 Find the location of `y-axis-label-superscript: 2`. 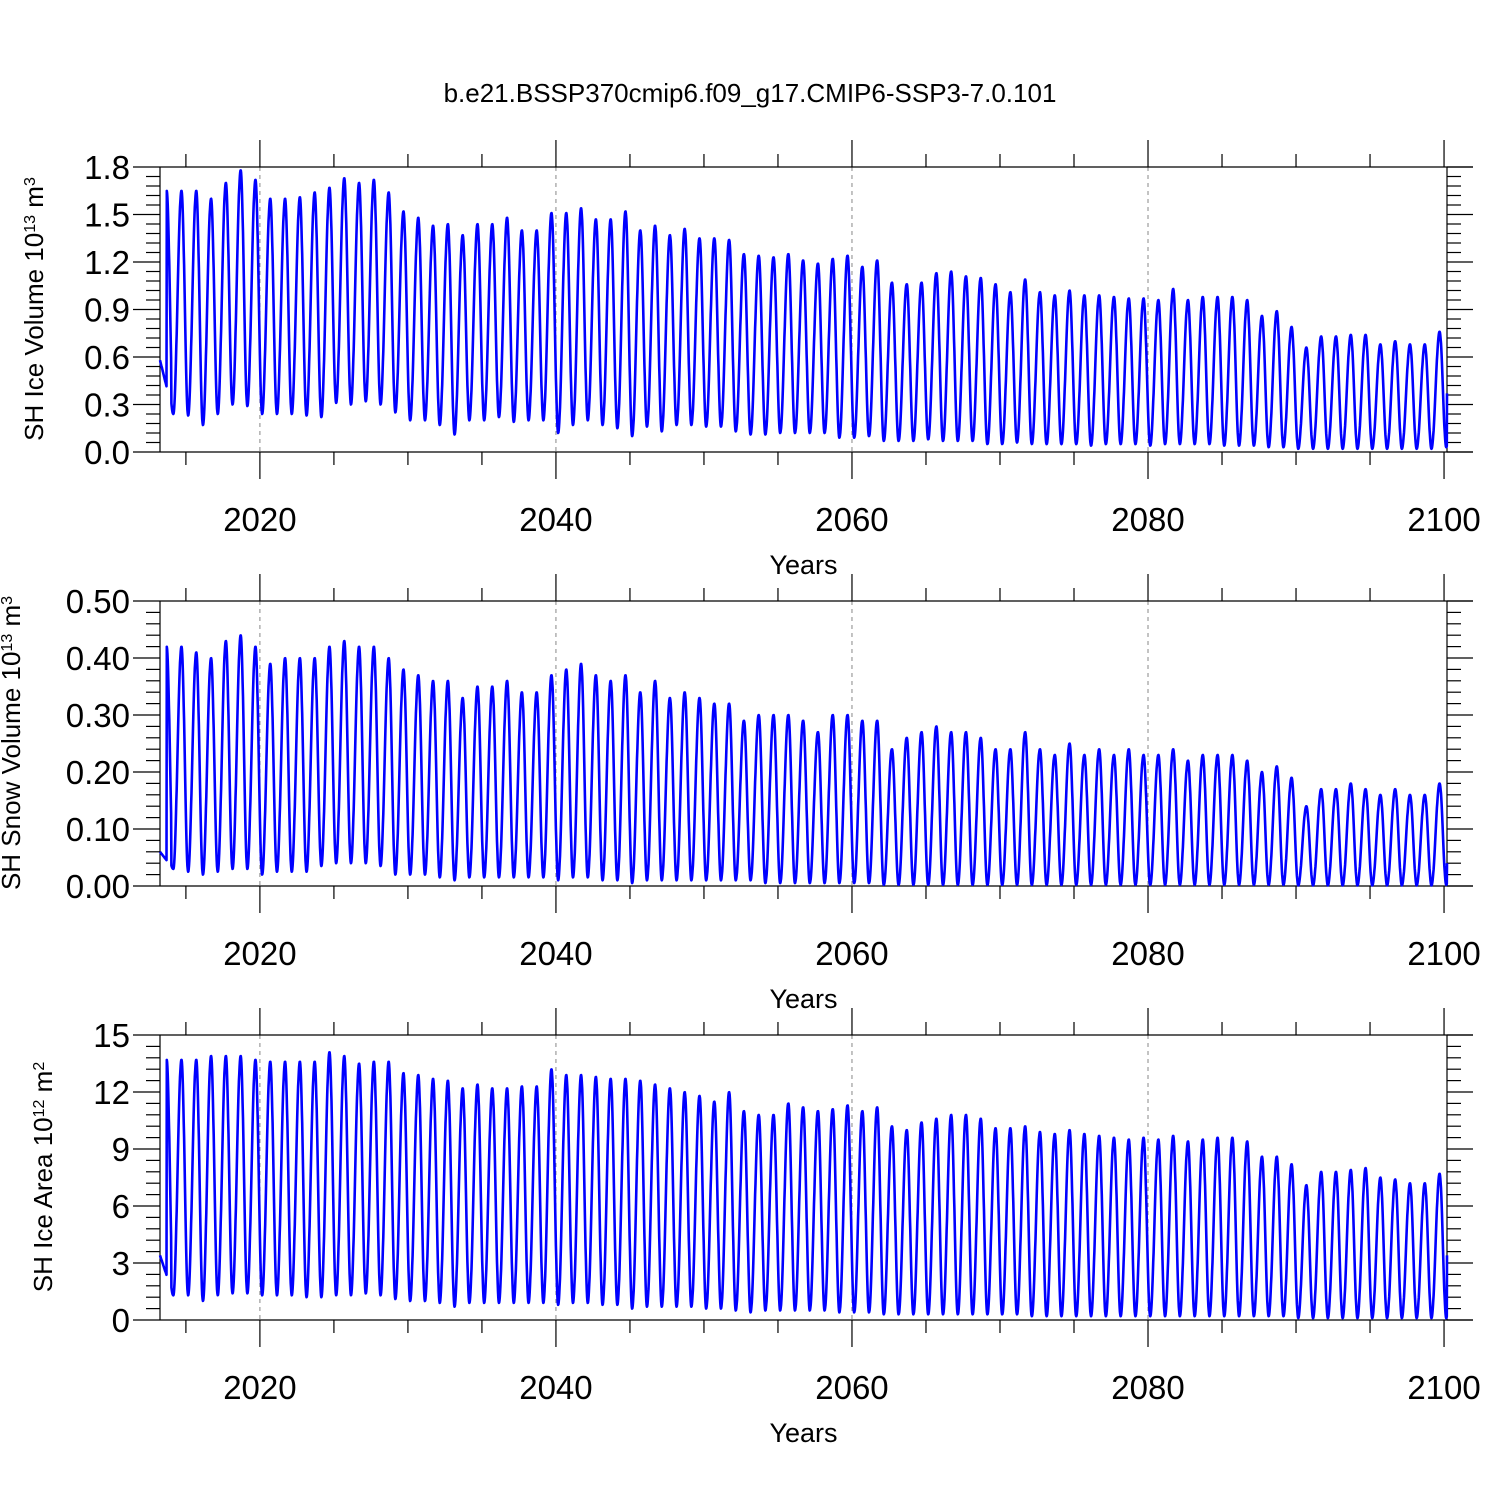

y-axis-label-superscript: 2 is located at coordinates (39, 1066).